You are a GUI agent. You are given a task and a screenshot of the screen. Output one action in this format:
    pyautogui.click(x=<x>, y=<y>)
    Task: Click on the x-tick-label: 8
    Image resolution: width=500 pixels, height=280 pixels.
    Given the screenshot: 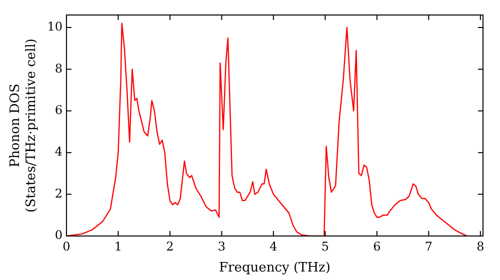 What is the action you would take?
    pyautogui.click(x=480, y=246)
    